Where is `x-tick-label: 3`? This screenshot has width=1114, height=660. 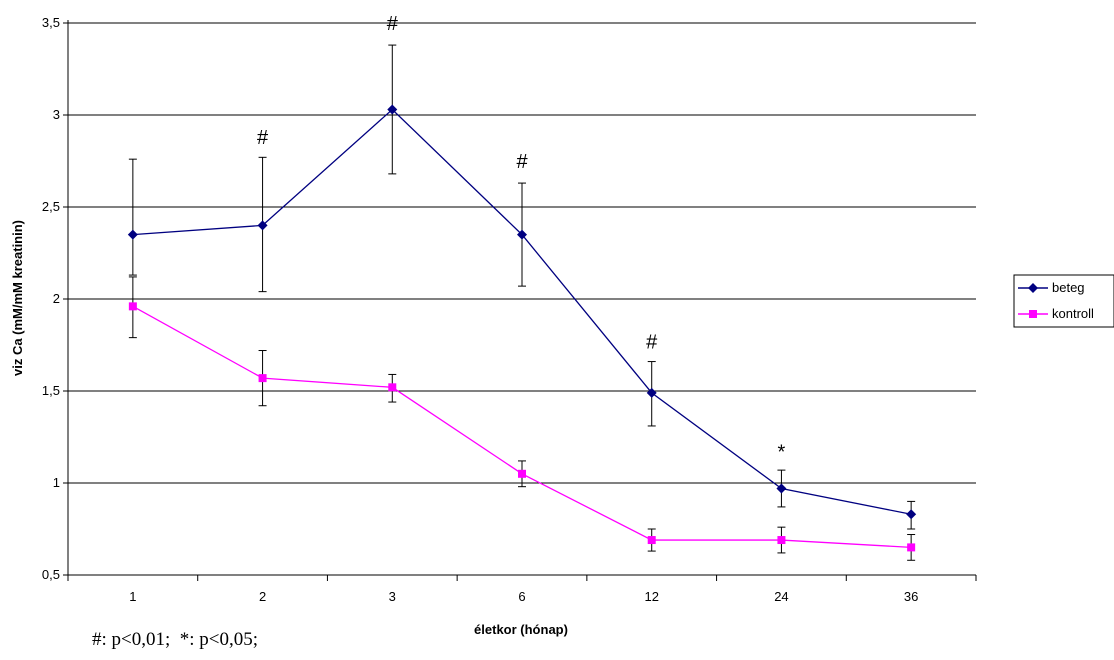
x-tick-label: 3 is located at coordinates (392, 596).